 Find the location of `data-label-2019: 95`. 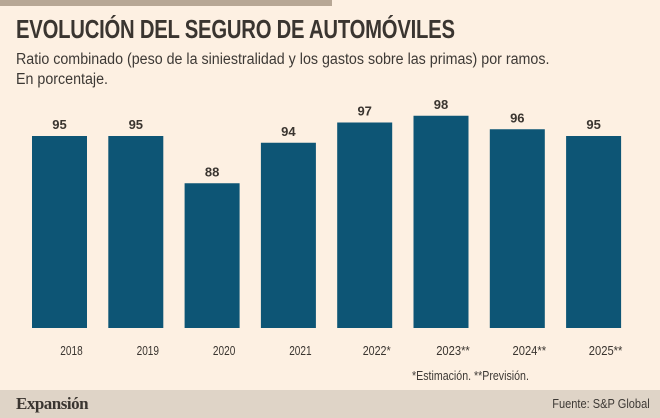

data-label-2019: 95 is located at coordinates (136, 124).